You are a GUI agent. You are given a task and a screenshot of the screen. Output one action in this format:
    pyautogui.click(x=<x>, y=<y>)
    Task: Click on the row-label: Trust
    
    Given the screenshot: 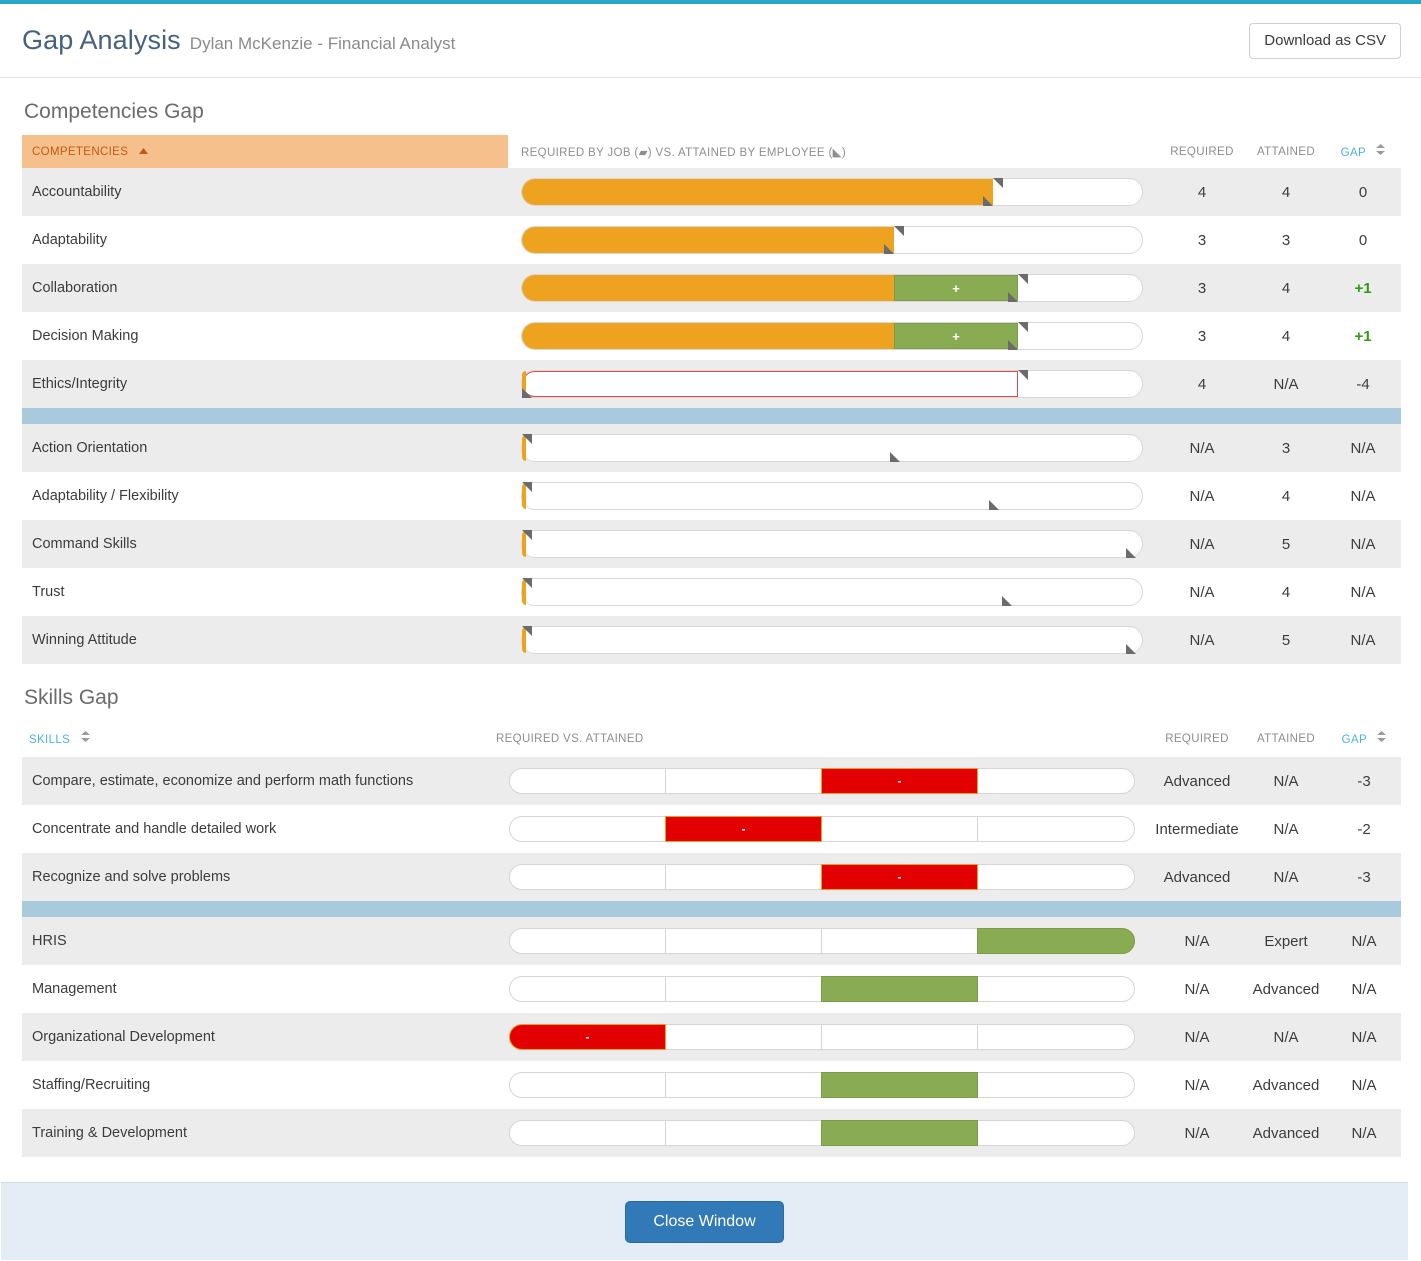 What is the action you would take?
    pyautogui.click(x=48, y=592)
    